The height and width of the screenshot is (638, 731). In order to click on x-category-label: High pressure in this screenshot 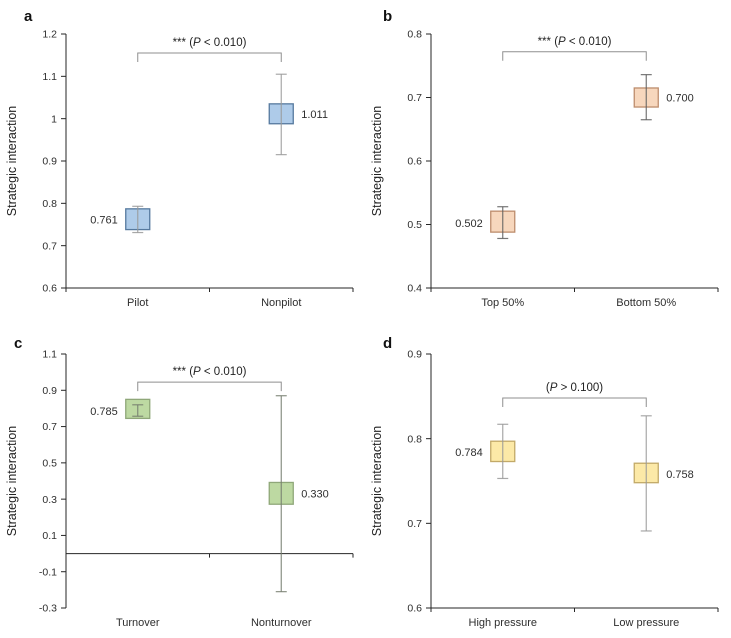, I will do `click(503, 623)`.